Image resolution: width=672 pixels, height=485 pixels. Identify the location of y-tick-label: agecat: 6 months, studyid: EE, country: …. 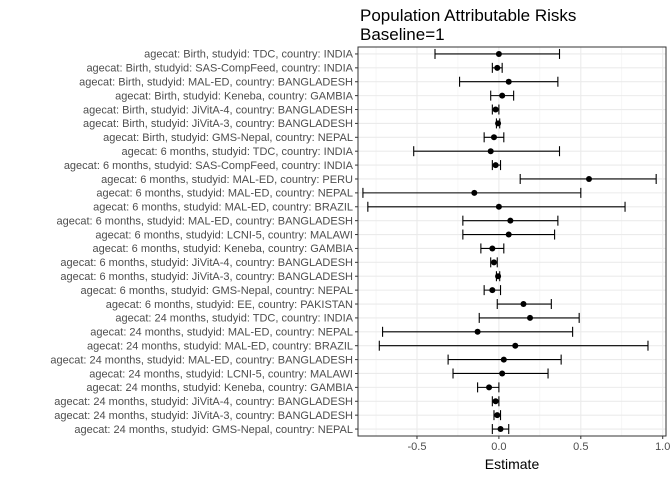
(229, 305).